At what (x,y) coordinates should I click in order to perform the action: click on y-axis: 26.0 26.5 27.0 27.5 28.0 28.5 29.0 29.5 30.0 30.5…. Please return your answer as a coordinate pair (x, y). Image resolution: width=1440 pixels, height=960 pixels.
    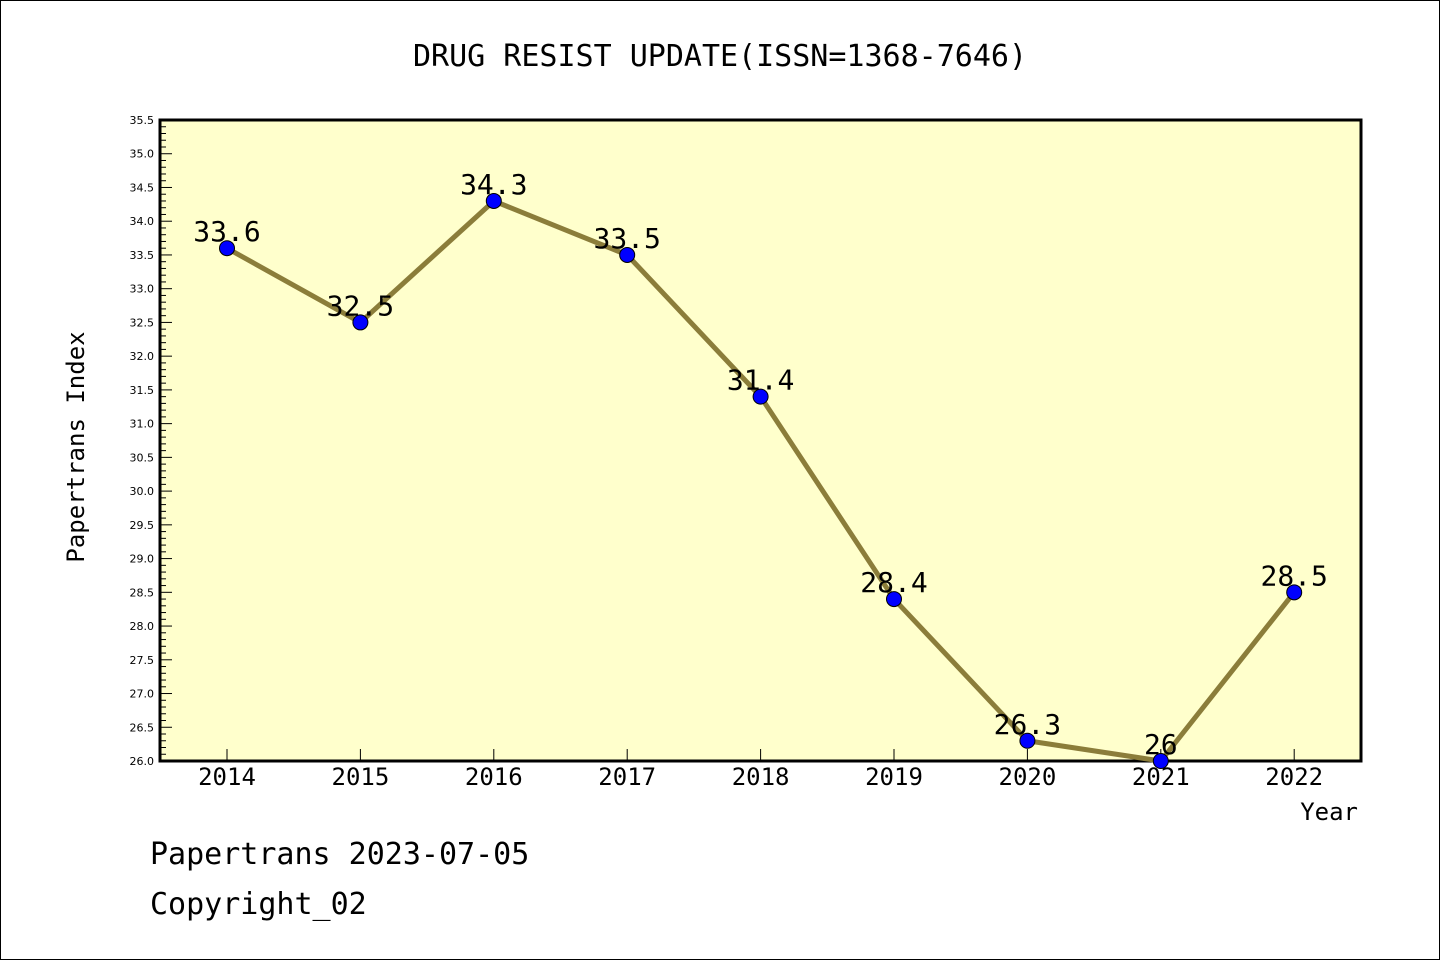
    Looking at the image, I should click on (151, 441).